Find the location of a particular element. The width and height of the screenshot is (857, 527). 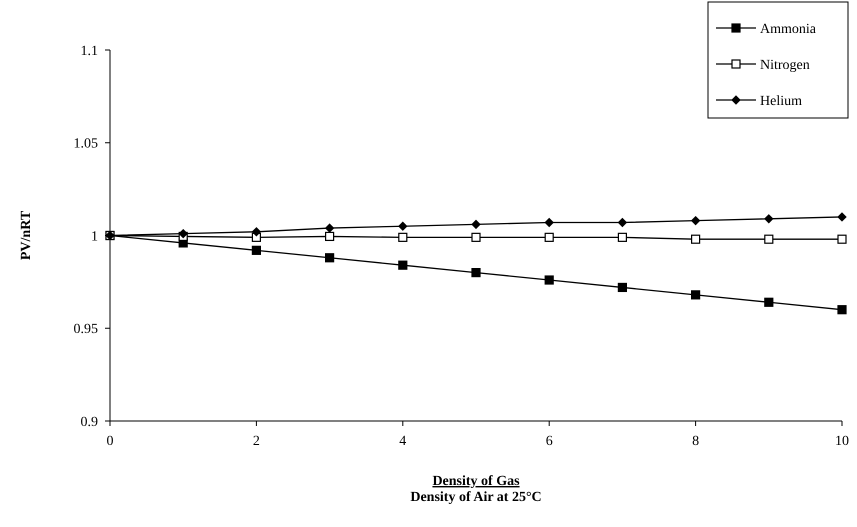

legend-label: Helium is located at coordinates (781, 101).